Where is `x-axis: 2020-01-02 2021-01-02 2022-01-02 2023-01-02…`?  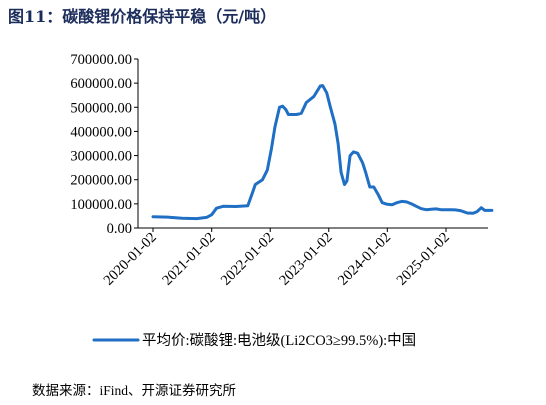
x-axis: 2020-01-02 2021-01-02 2022-01-02 2023-01-02… is located at coordinates (277, 258).